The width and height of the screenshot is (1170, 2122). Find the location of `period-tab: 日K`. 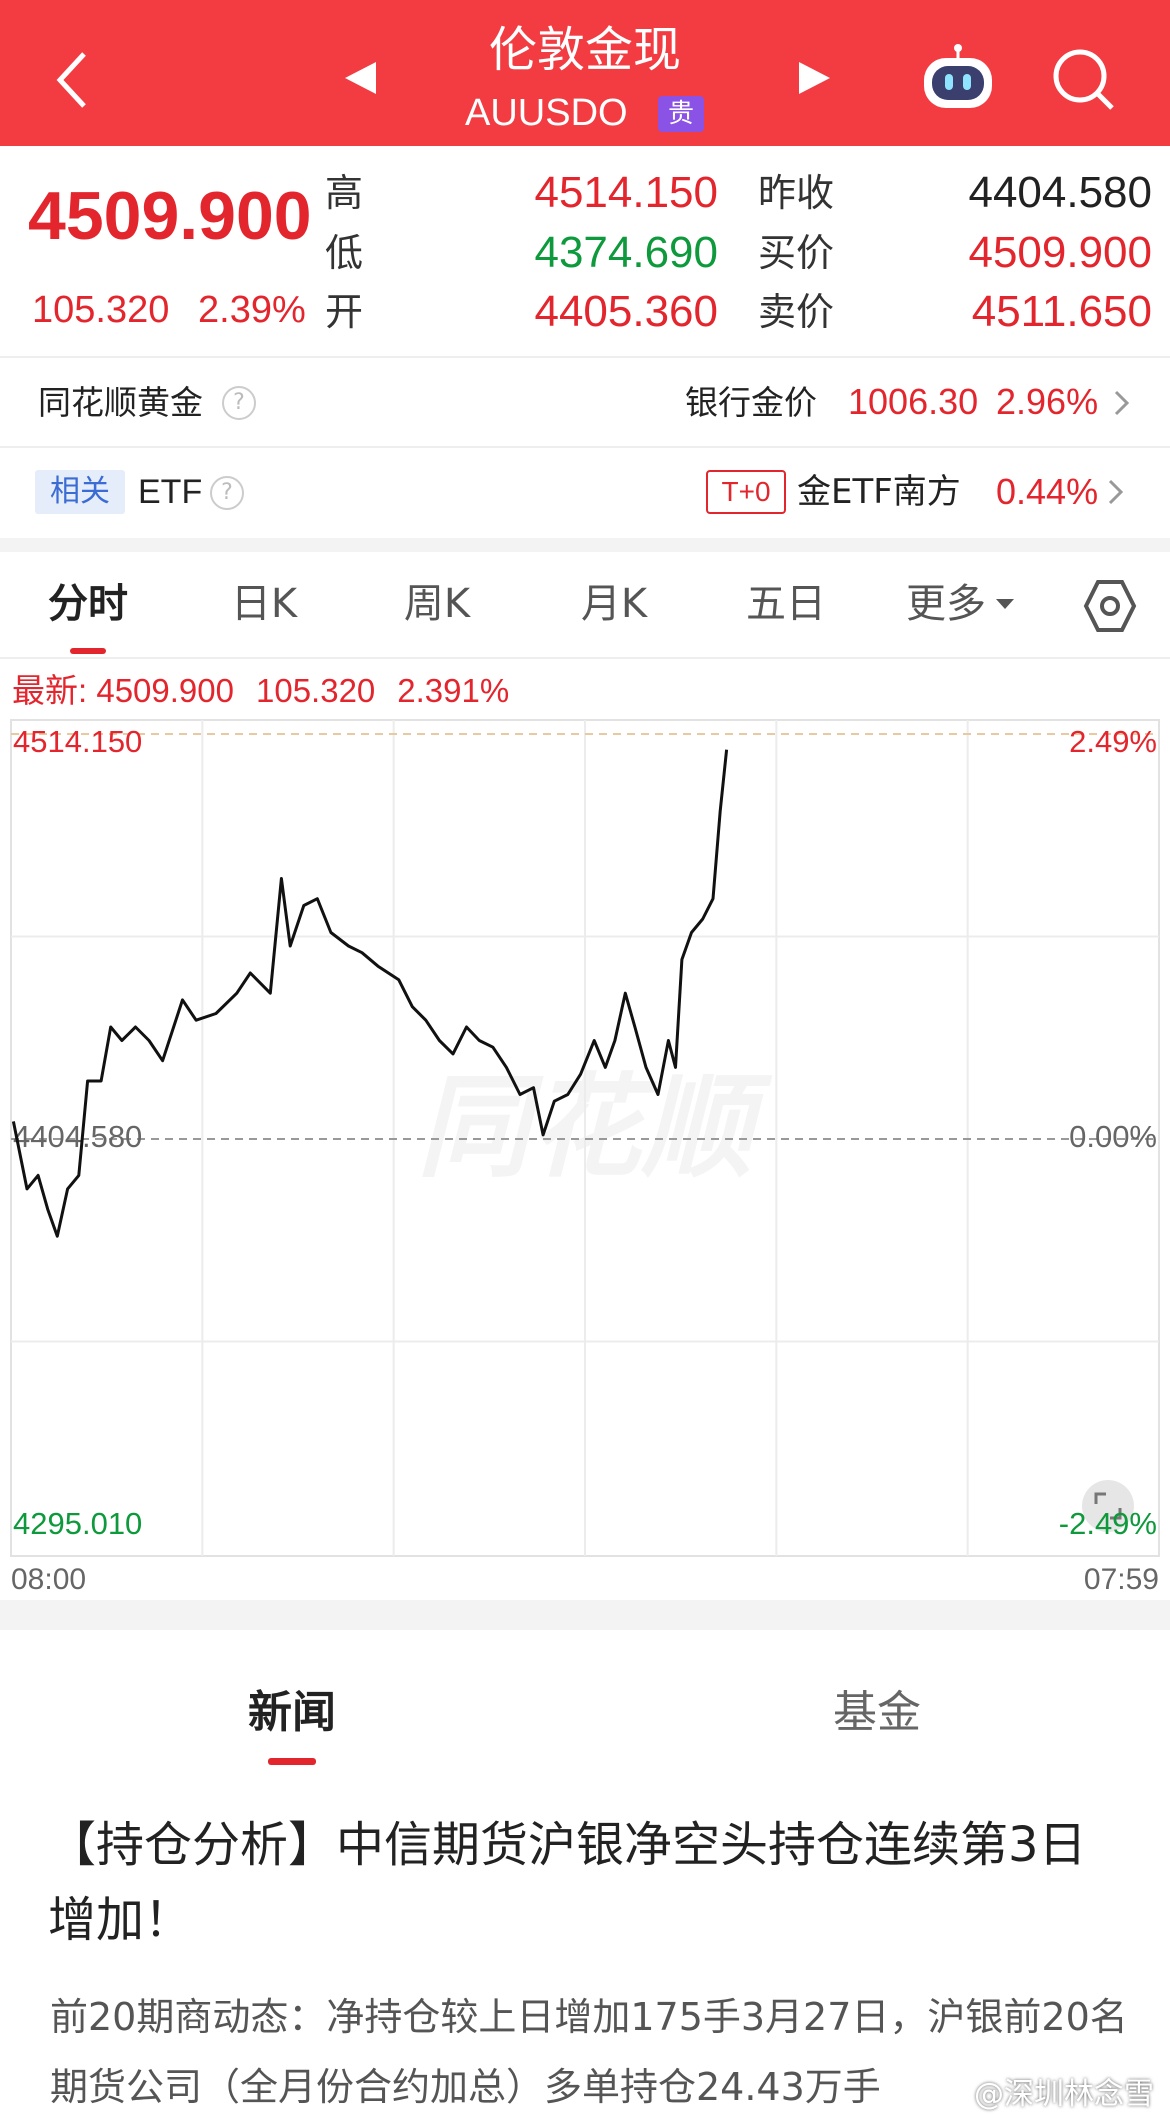

period-tab: 日K is located at coordinates (264, 604).